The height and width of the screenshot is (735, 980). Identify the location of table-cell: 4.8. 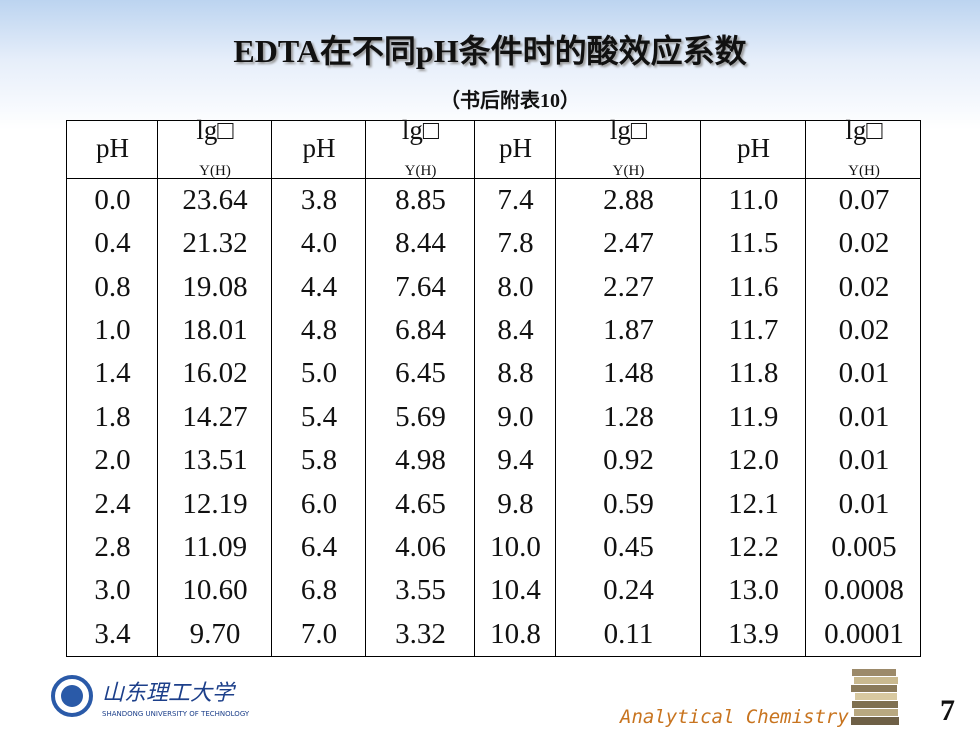
(319, 330).